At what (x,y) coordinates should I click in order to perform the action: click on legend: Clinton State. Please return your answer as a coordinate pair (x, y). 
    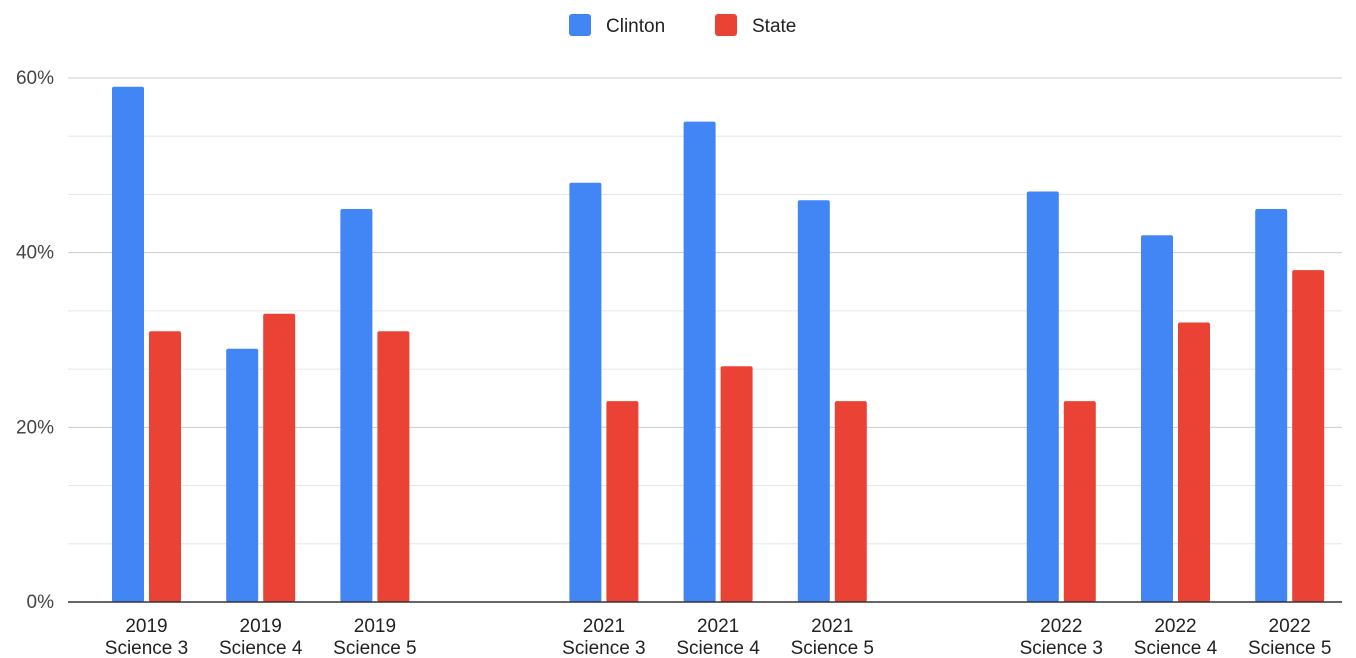
    Looking at the image, I should click on (682, 25).